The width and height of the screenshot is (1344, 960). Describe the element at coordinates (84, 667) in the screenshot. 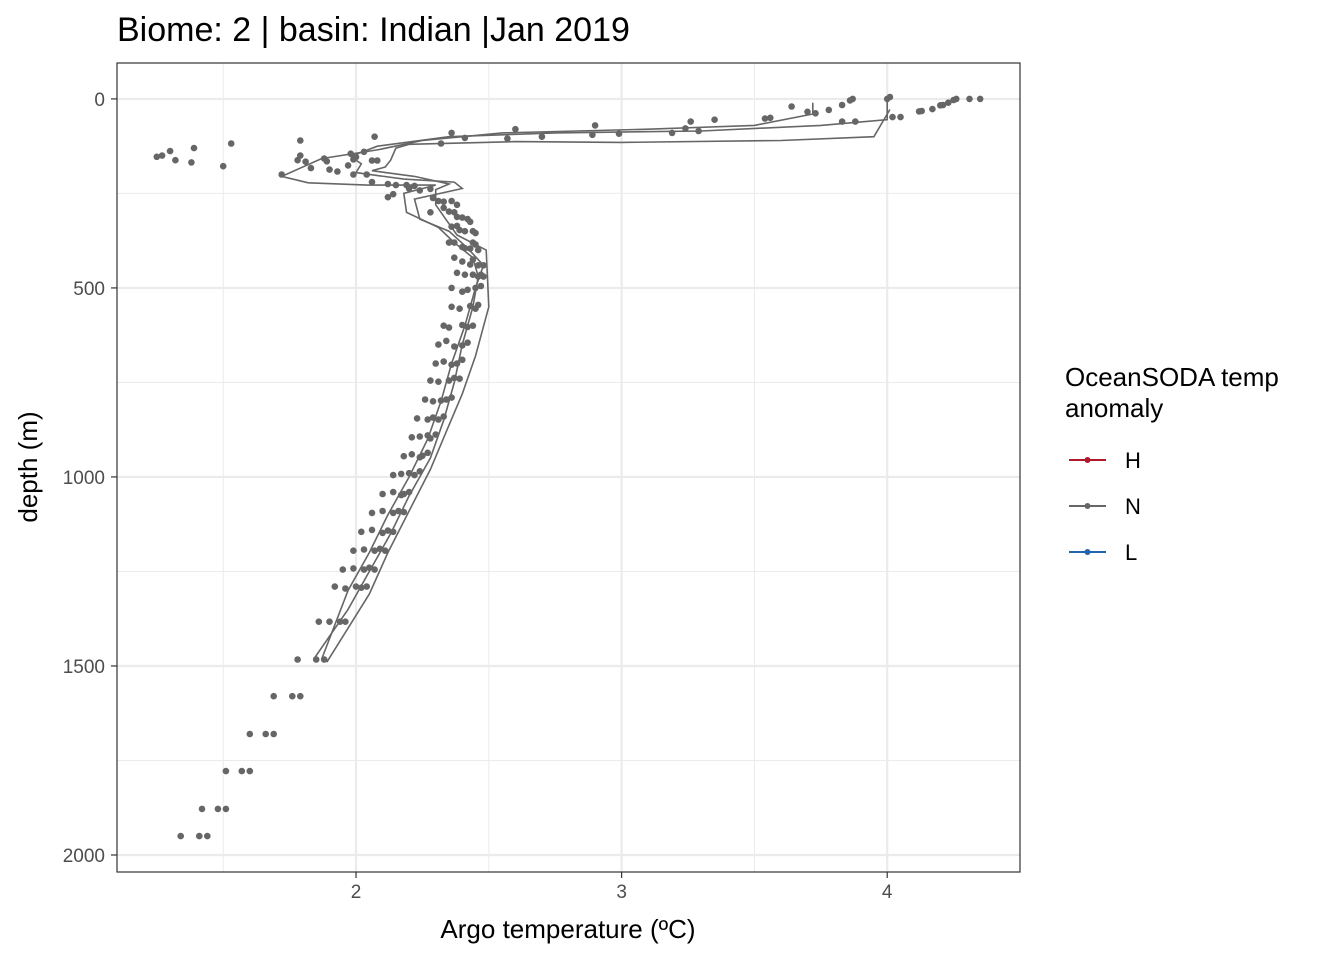

I see `y-tick-label: 1500` at that location.